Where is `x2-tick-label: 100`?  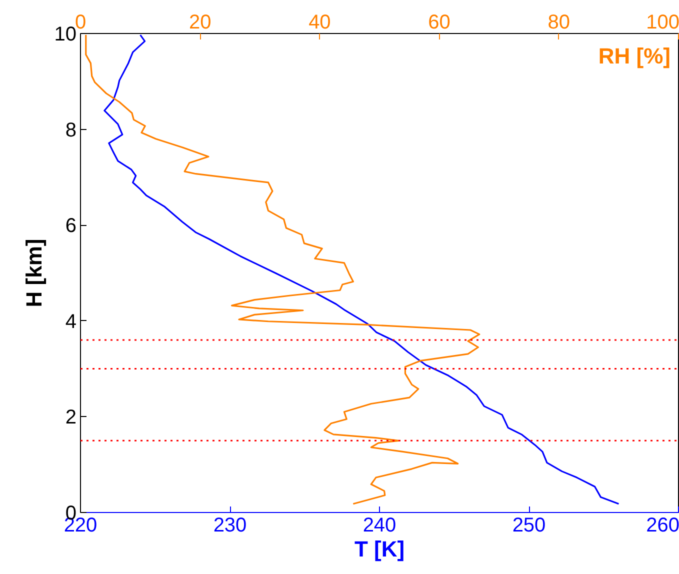
x2-tick-label: 100 is located at coordinates (662, 23).